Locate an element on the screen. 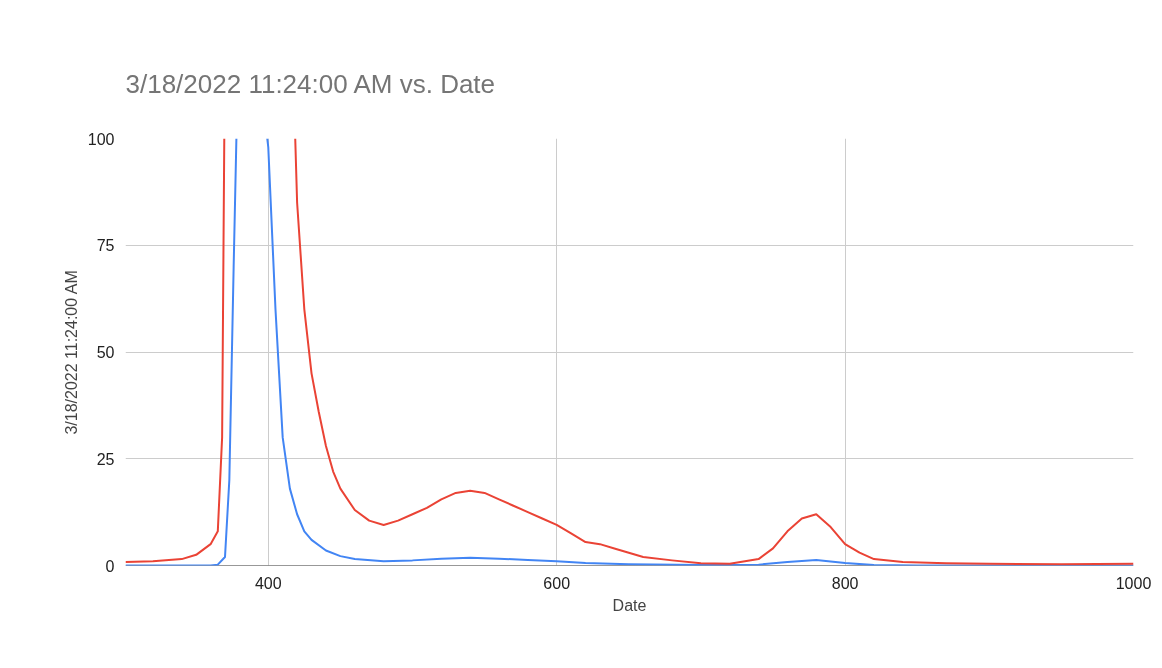 This screenshot has height=668, width=1162. x-tick-label: 800 is located at coordinates (845, 583).